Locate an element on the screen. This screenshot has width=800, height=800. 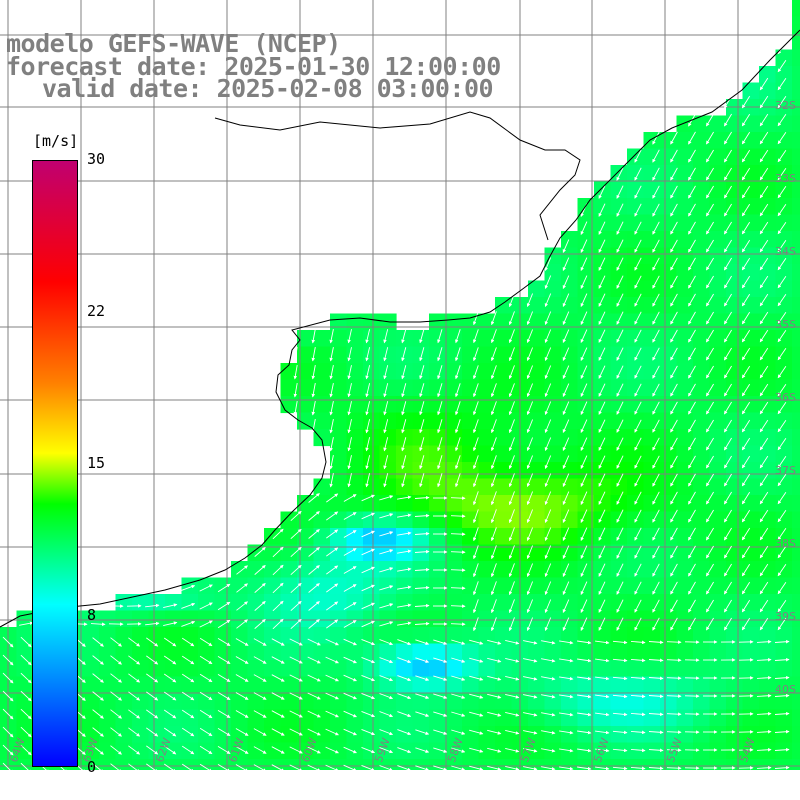
latitude-label: 38S is located at coordinates (785, 543).